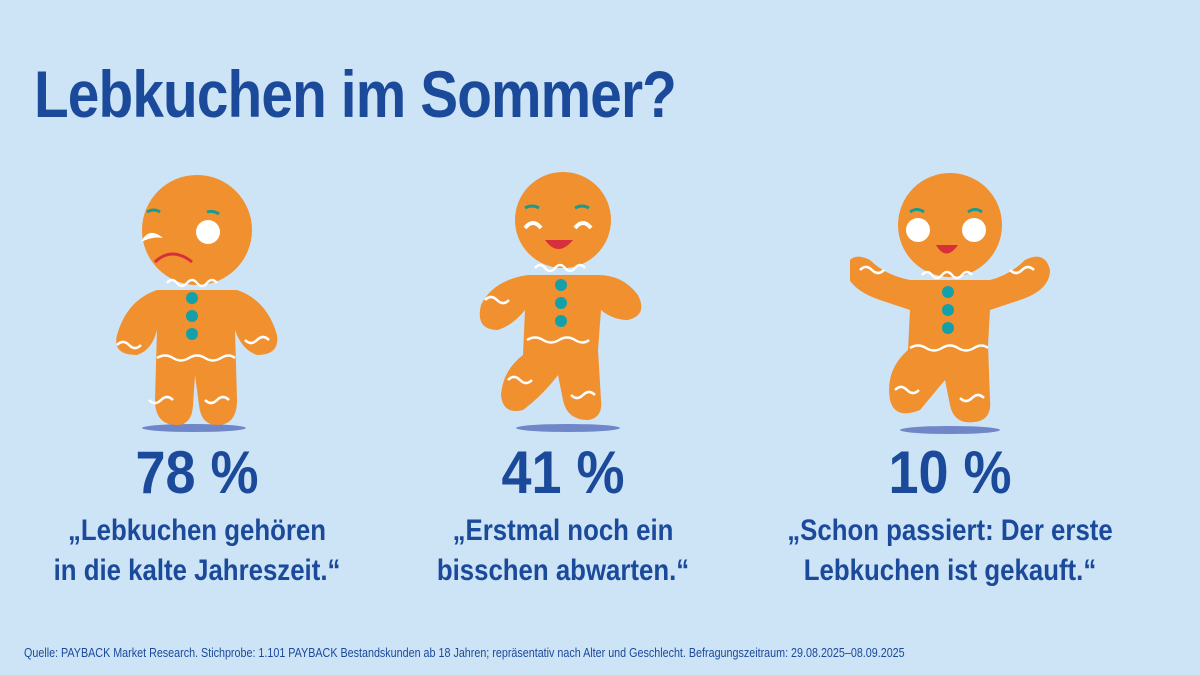  I want to click on quote-line-1: „Erstmal noch ein, so click(563, 530).